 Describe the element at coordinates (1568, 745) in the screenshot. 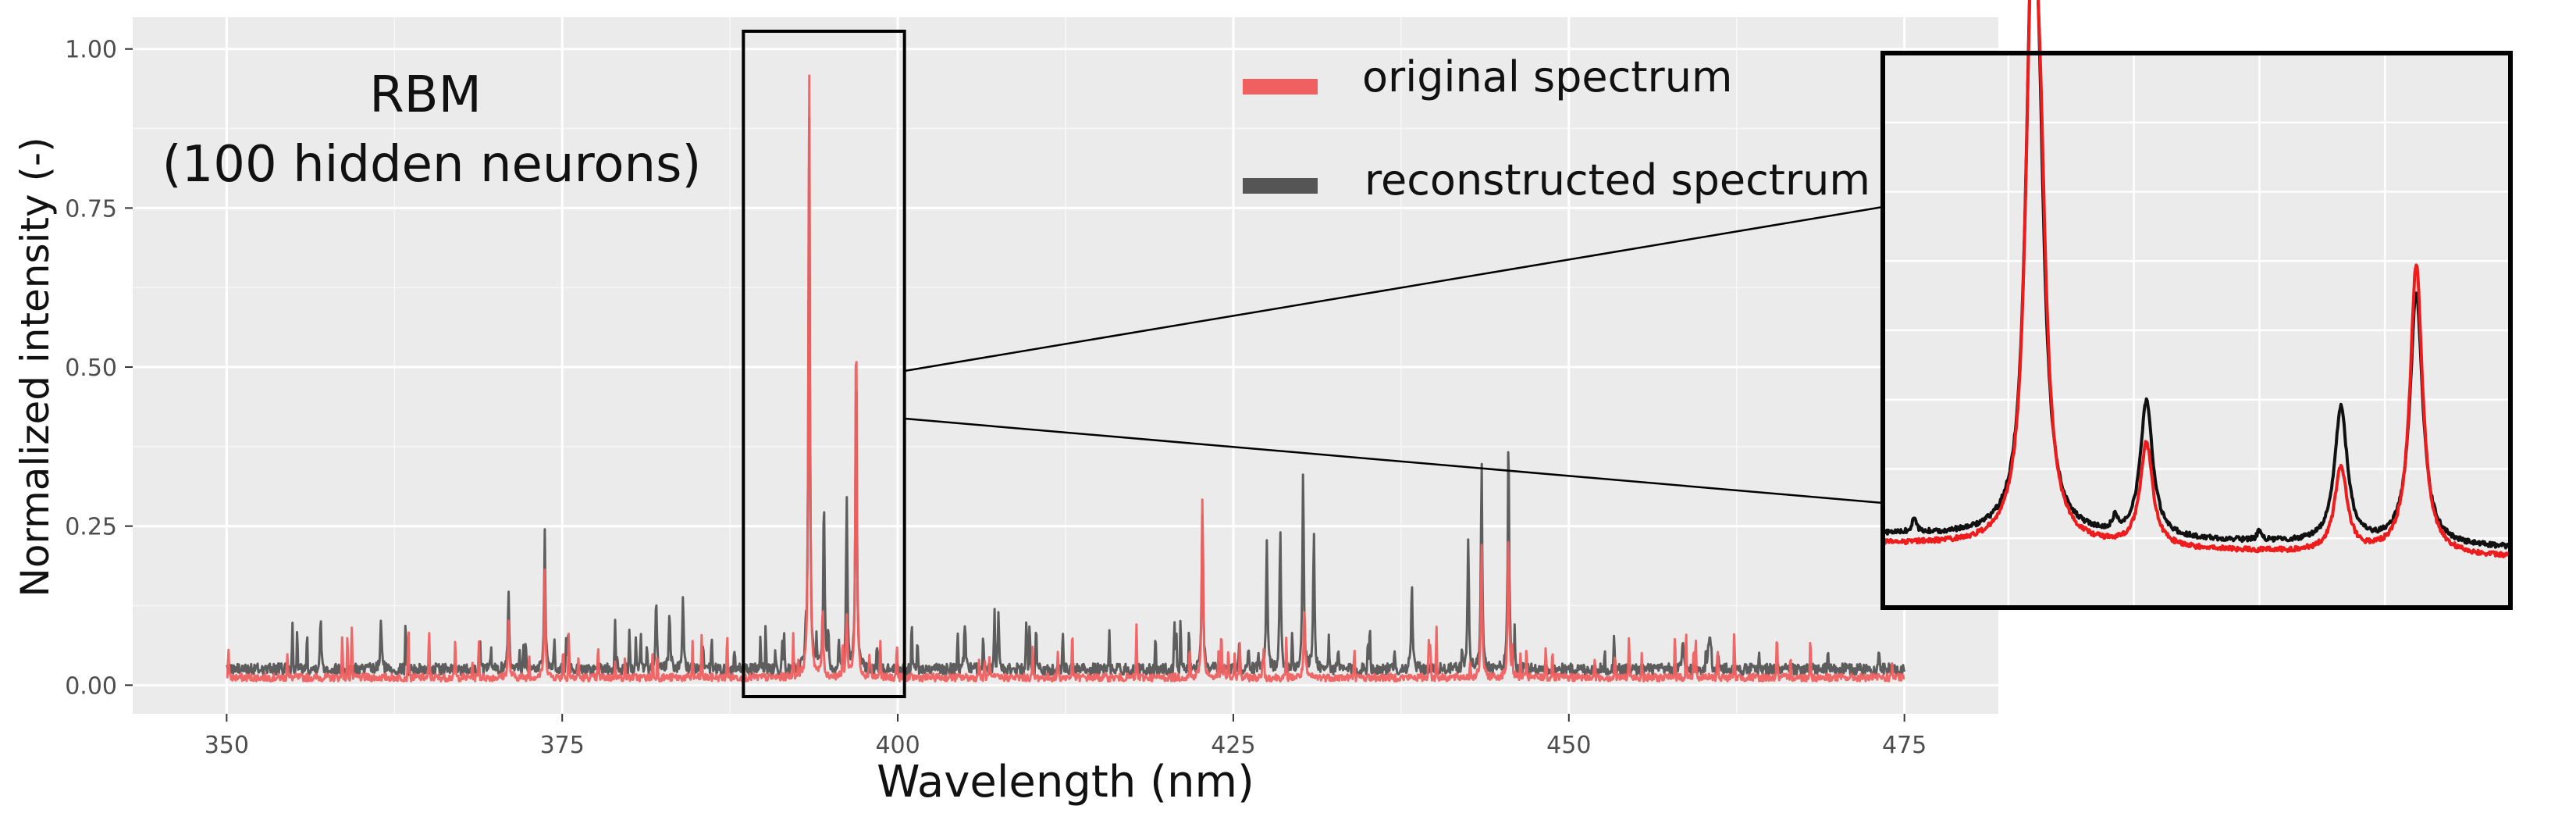

I see `x-tick-label: 450` at that location.